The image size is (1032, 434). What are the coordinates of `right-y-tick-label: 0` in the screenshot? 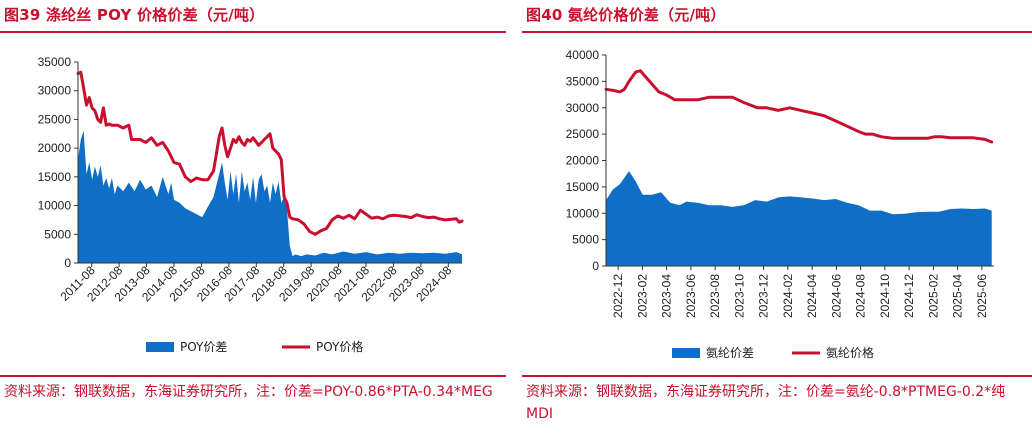 It's located at (595, 266).